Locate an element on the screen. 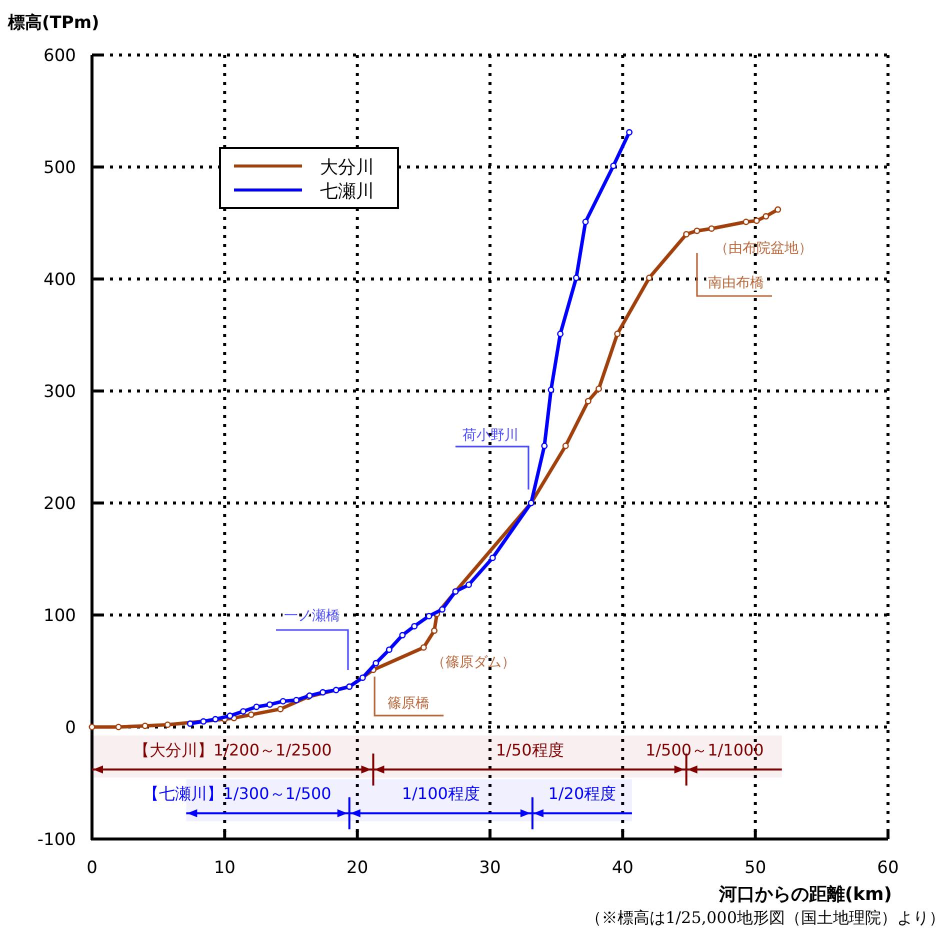  x-tick-label: 10 is located at coordinates (225, 868).